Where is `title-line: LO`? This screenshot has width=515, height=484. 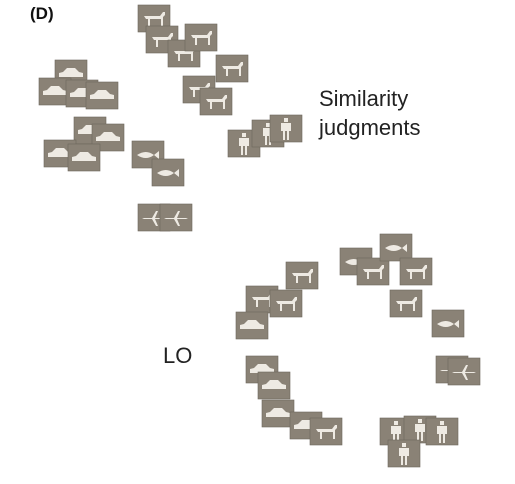
title-line: LO is located at coordinates (178, 355).